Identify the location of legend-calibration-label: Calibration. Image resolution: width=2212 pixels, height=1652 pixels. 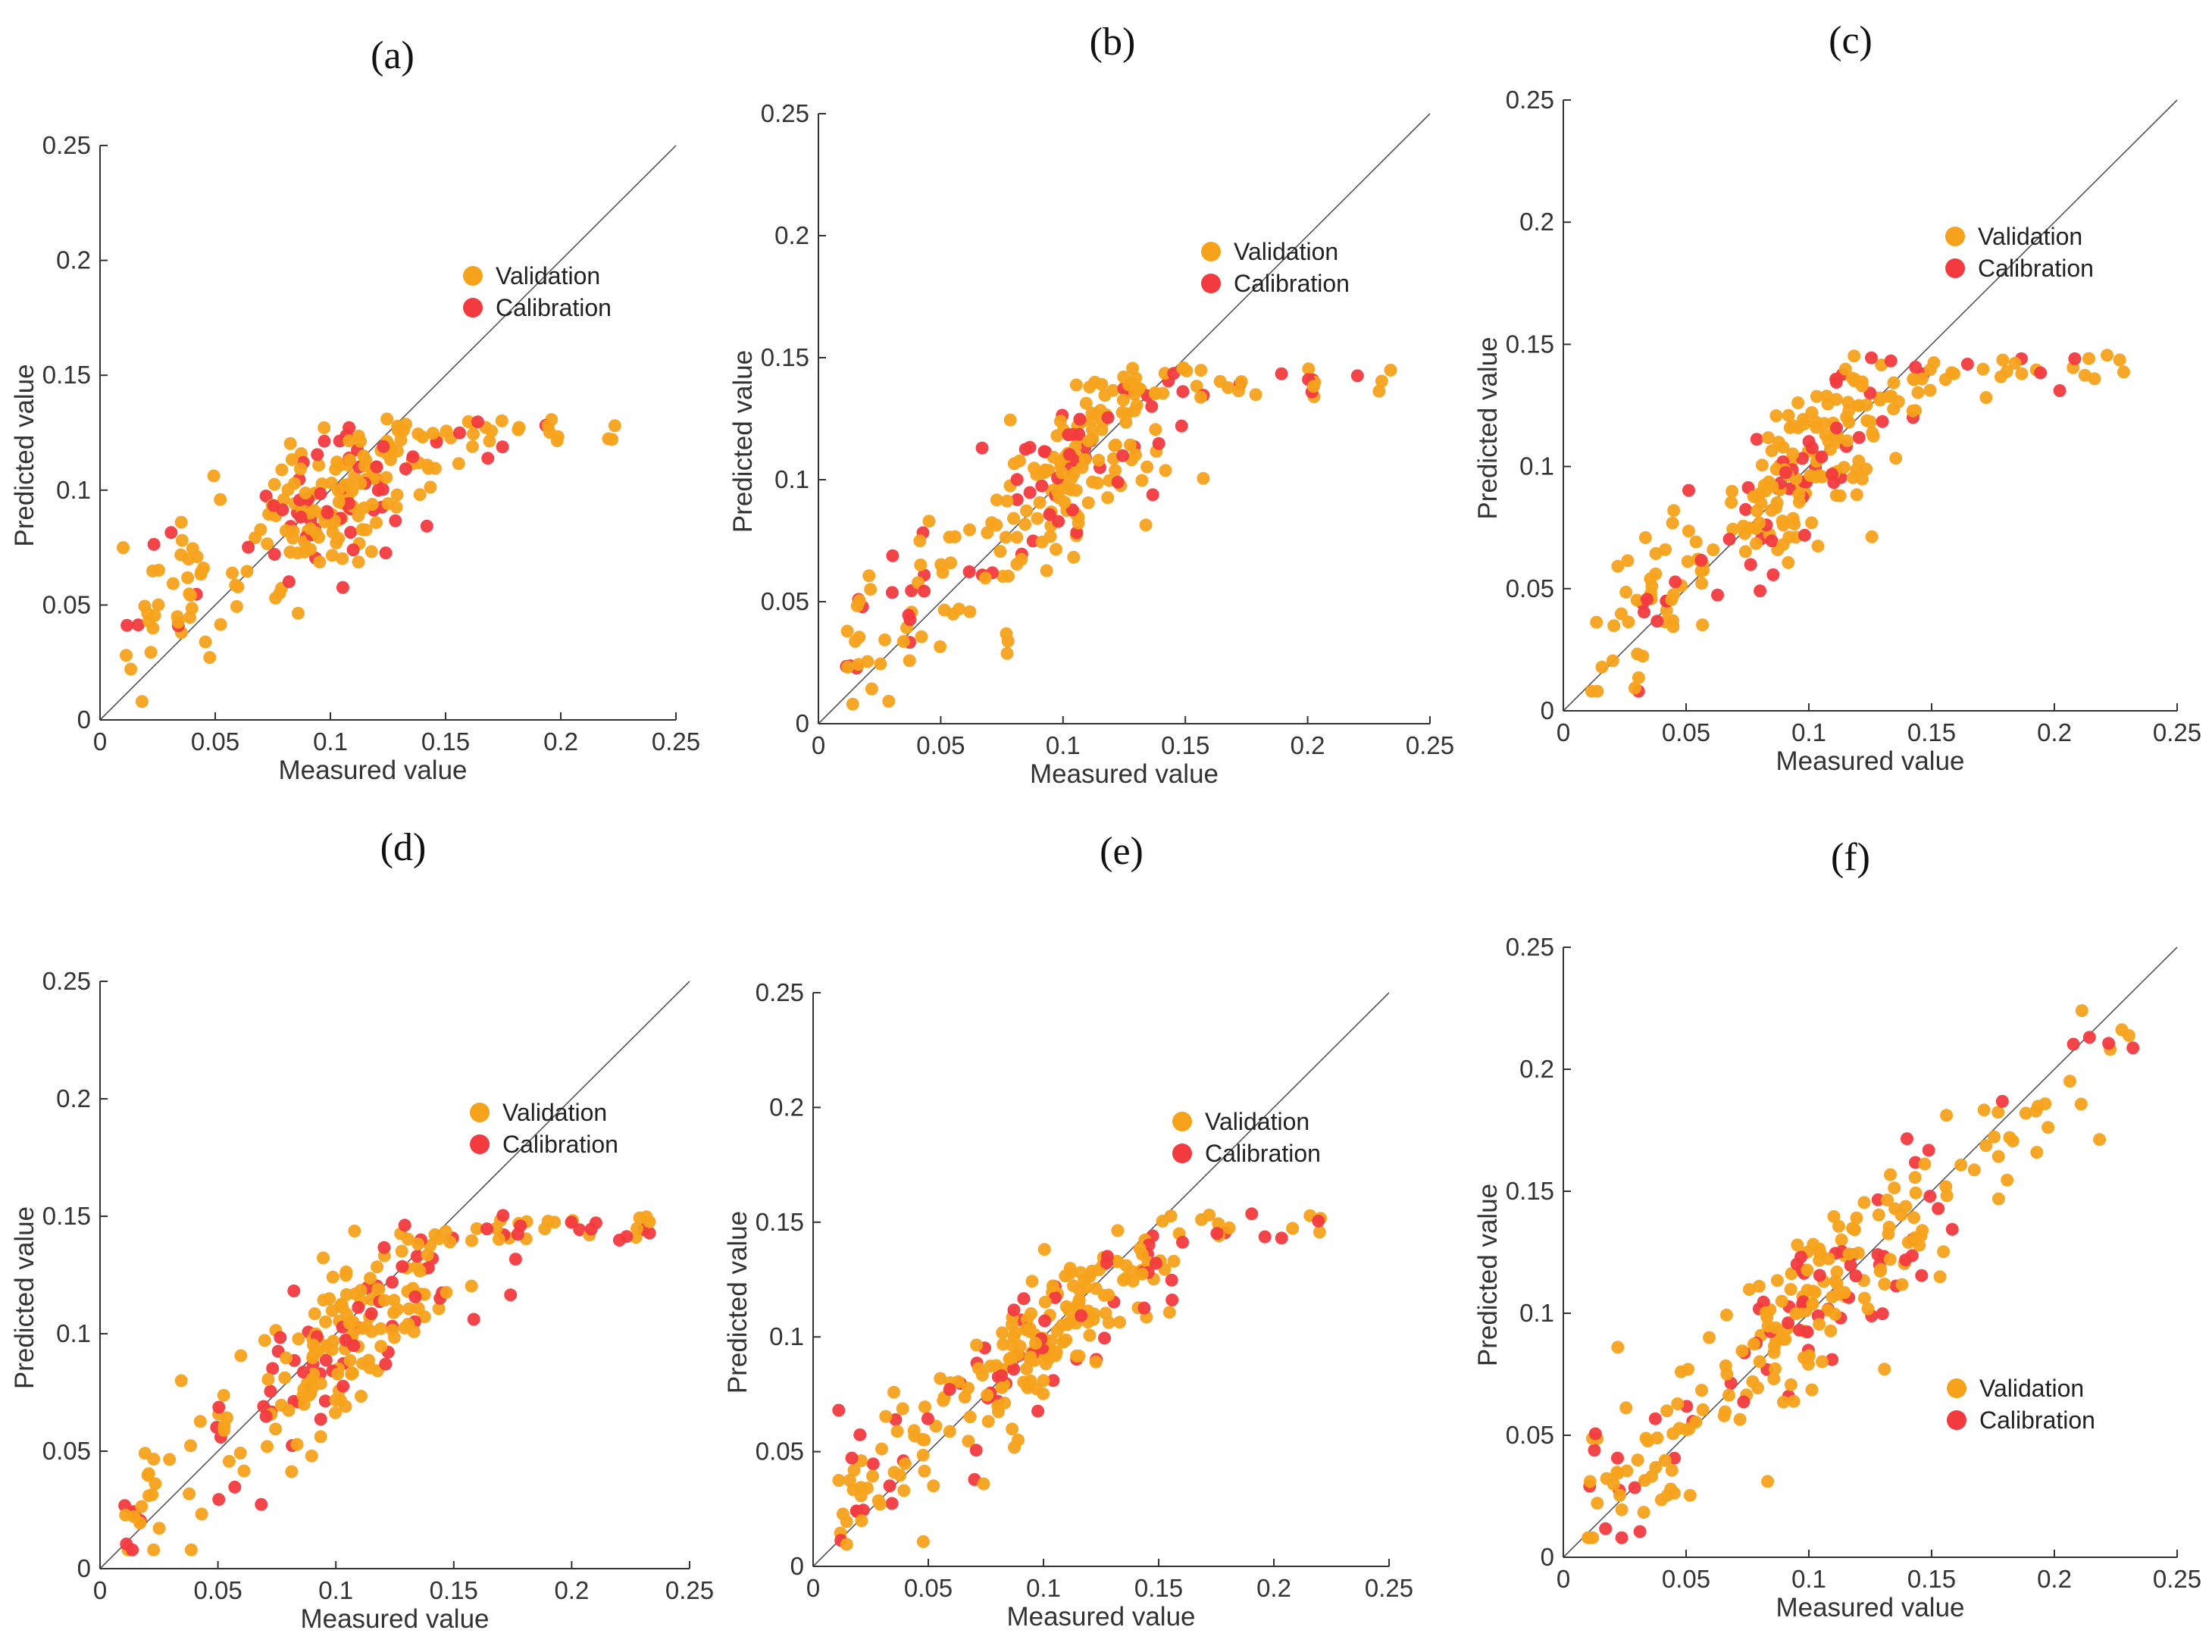
(1292, 283).